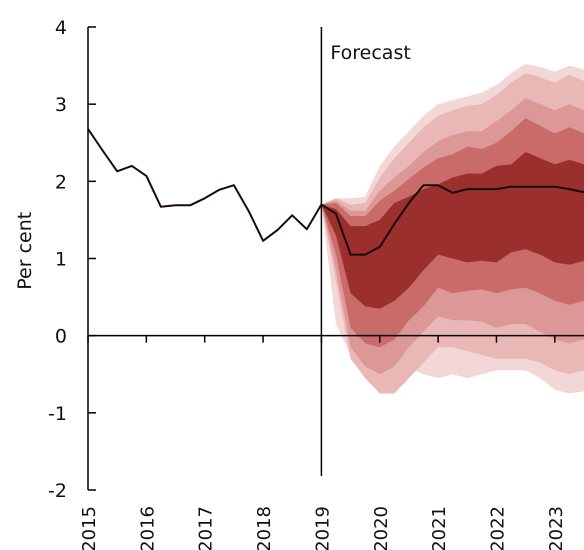 Image resolution: width=584 pixels, height=550 pixels. What do you see at coordinates (57, 414) in the screenshot?
I see `y-tick-label: -1` at bounding box center [57, 414].